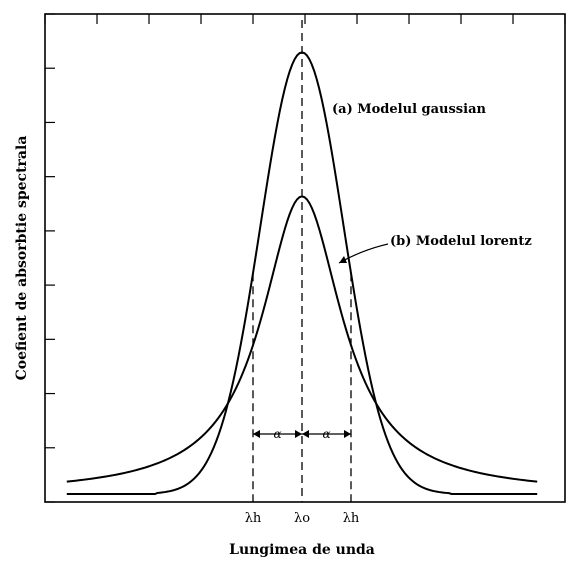  Describe the element at coordinates (22, 258) in the screenshot. I see `y-axis-title: Coefient de absorbtie spectrala` at that location.